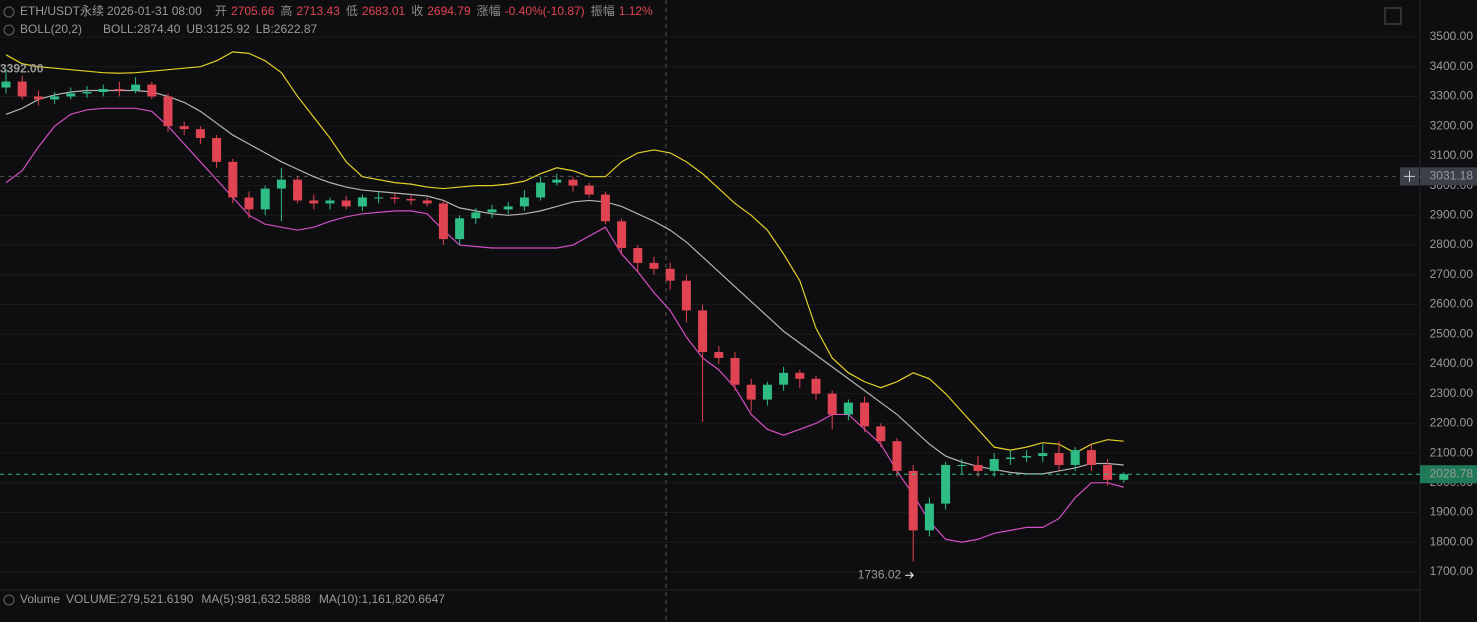 This screenshot has height=622, width=1477. Describe the element at coordinates (489, 10) in the screenshot. I see `field-label: 涨幅` at that location.